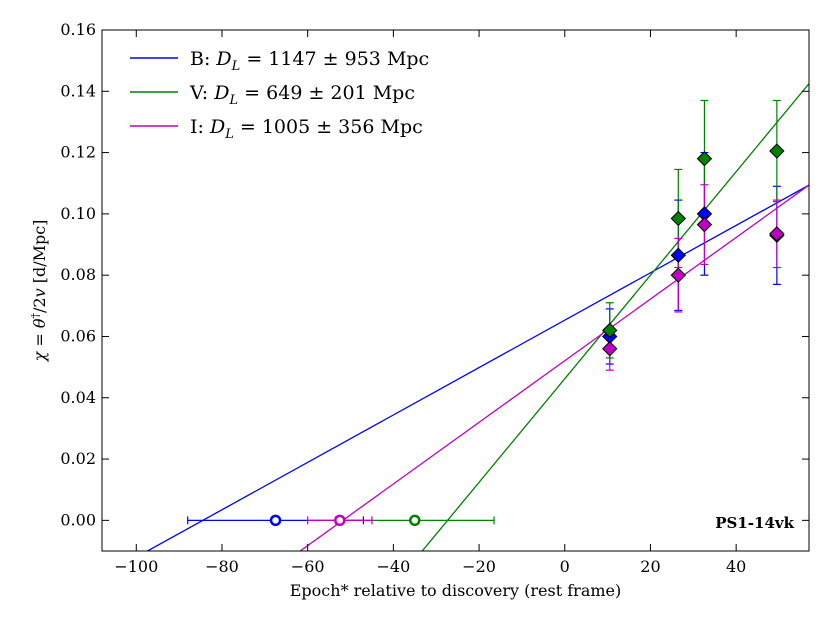 The image size is (830, 623). What do you see at coordinates (308, 566) in the screenshot?
I see `x-tick-label: −60` at bounding box center [308, 566].